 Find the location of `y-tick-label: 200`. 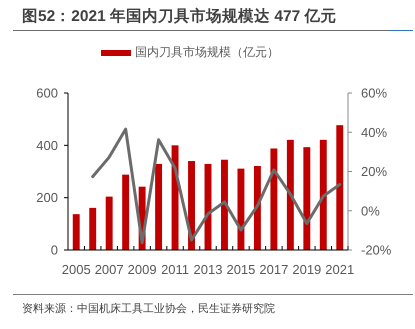

y-tick-label: 200 is located at coordinates (47, 198).